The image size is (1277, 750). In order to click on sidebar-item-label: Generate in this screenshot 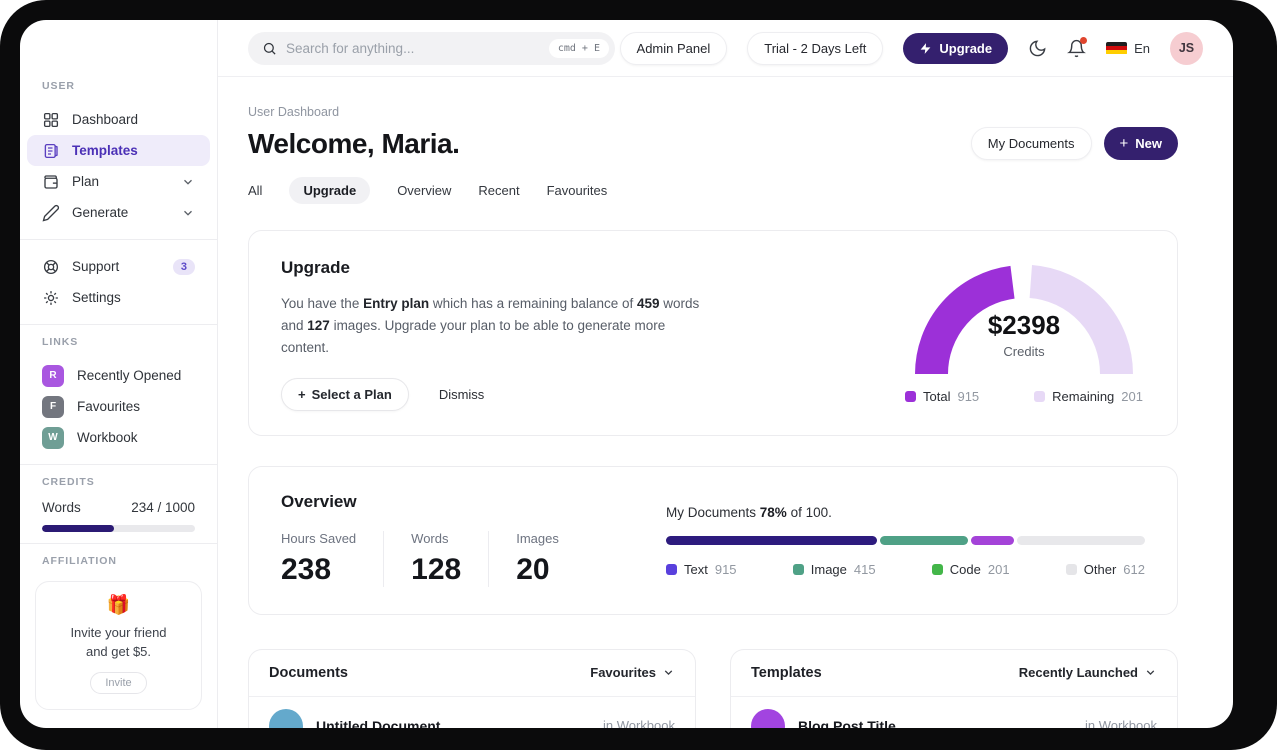, I will do `click(100, 212)`.